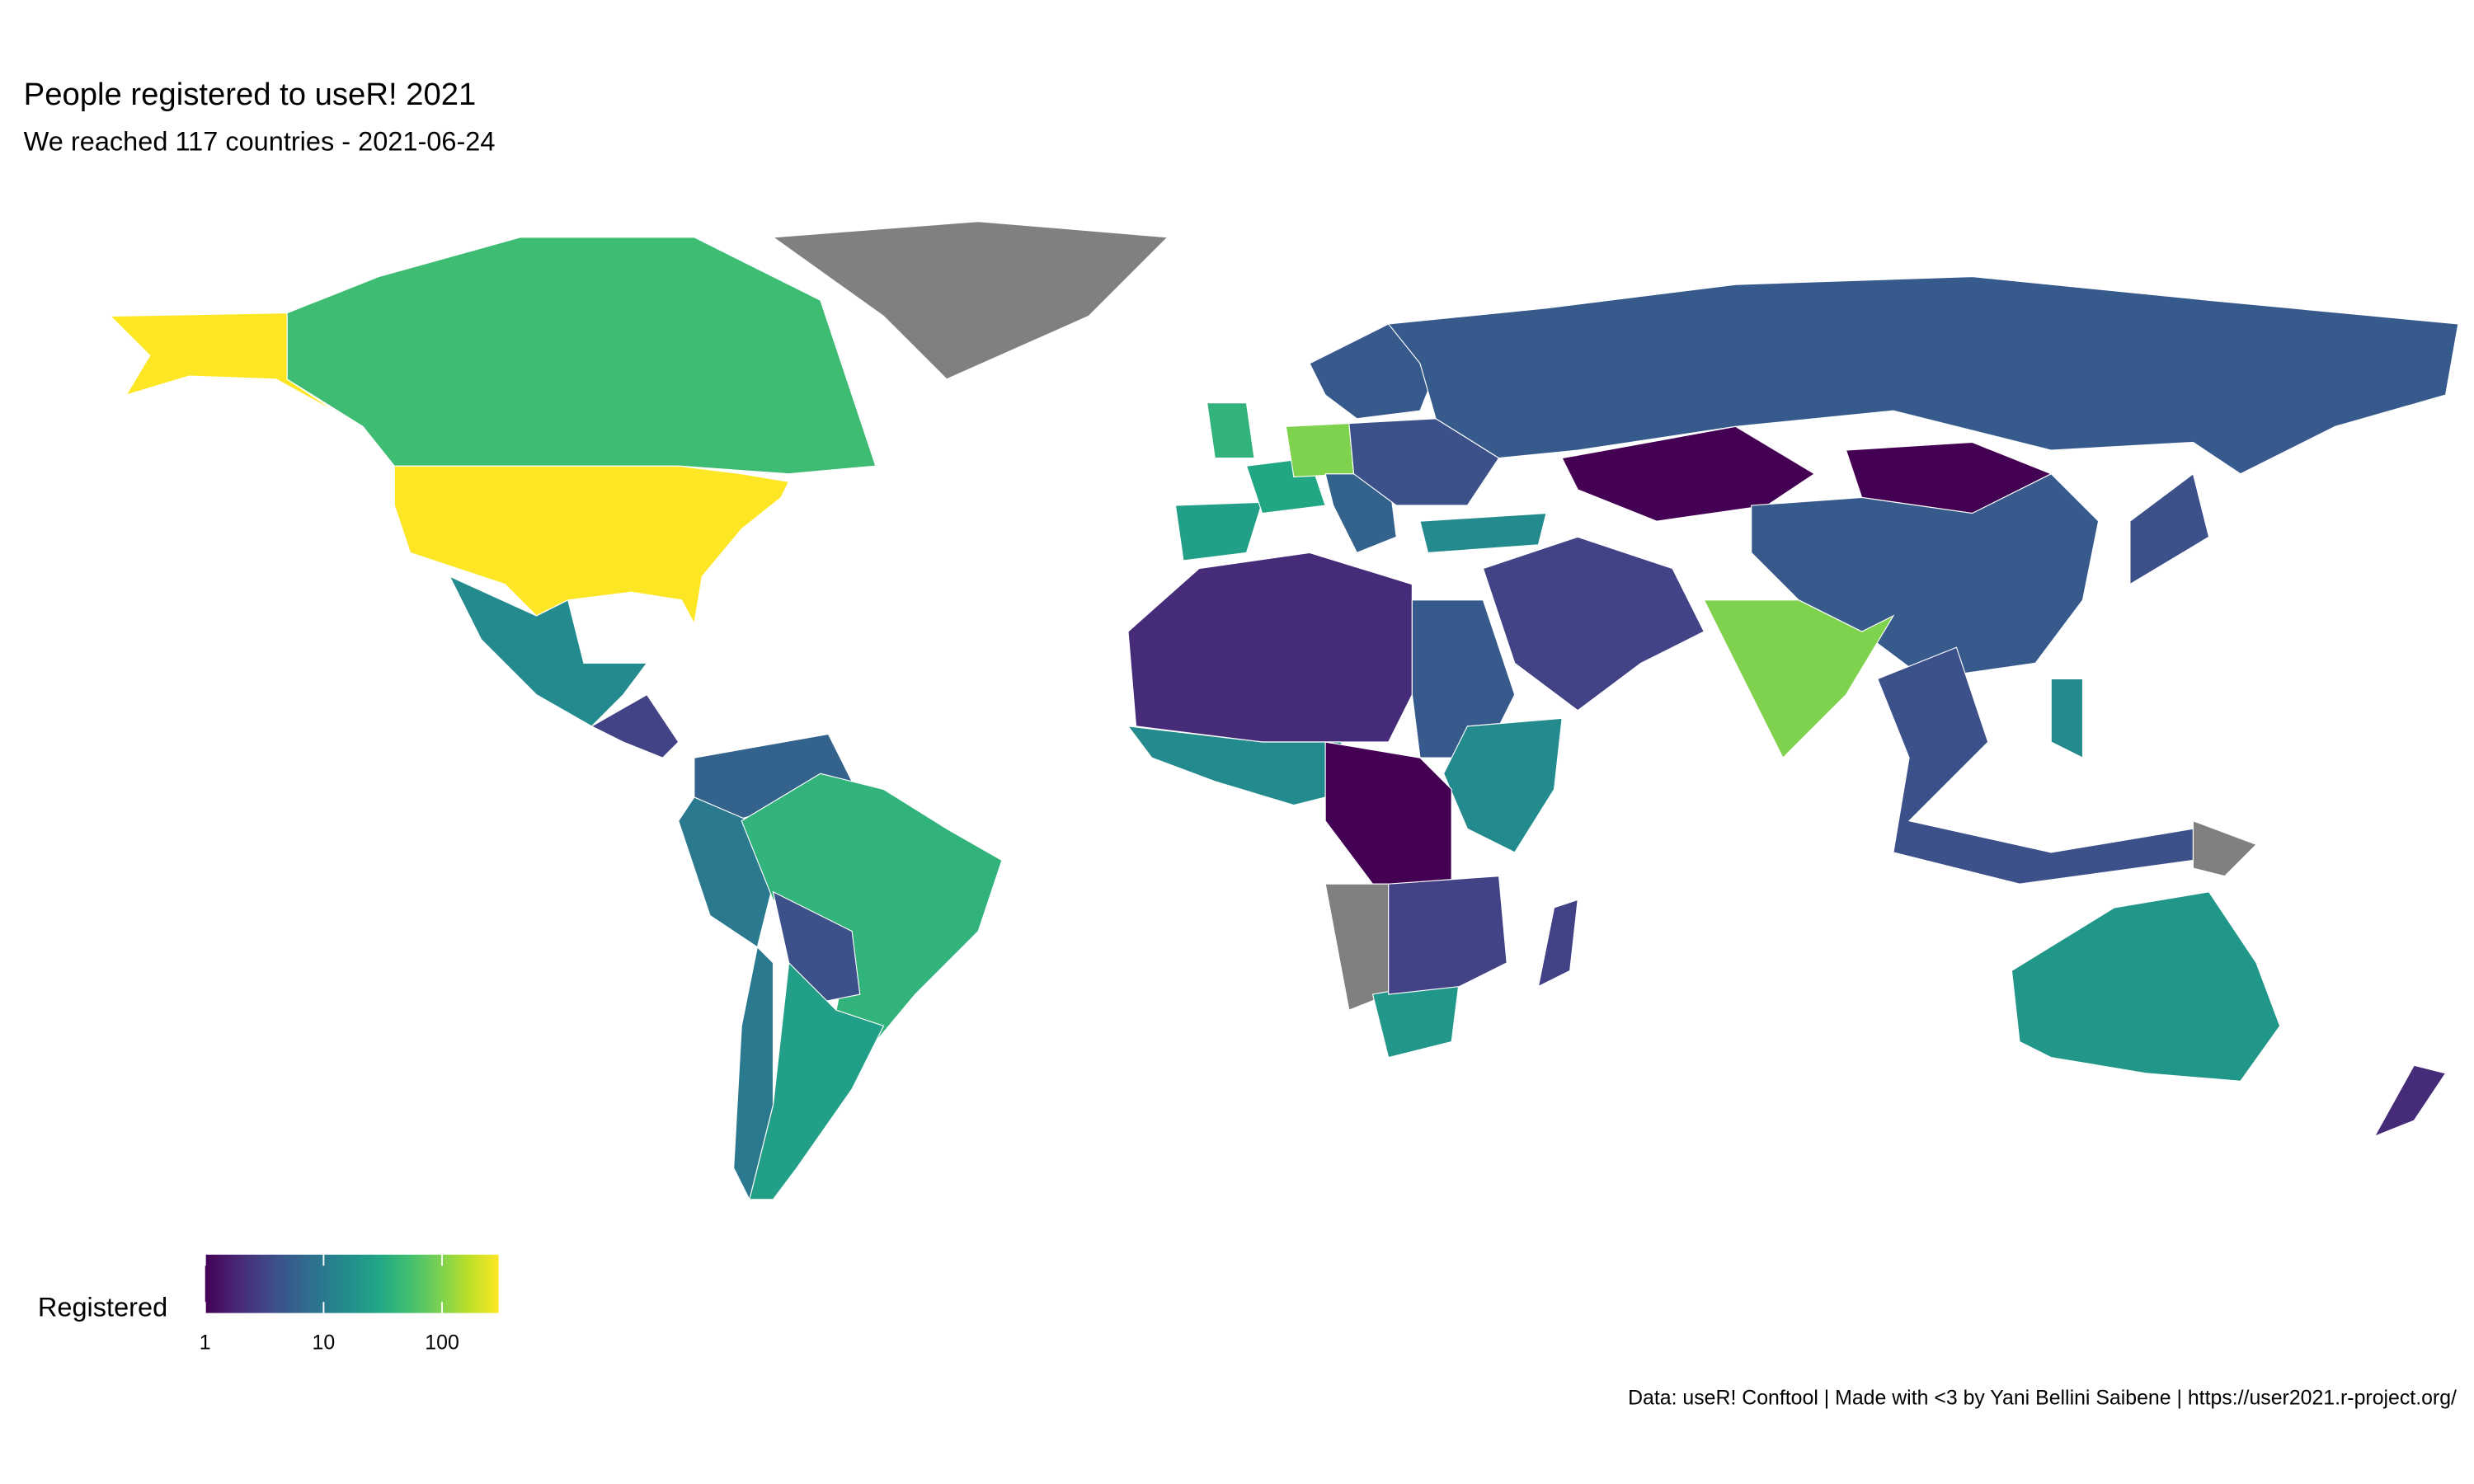 The image size is (2474, 1484). I want to click on map-subtitle: We reached 117 countries - 2021-06-24, so click(260, 142).